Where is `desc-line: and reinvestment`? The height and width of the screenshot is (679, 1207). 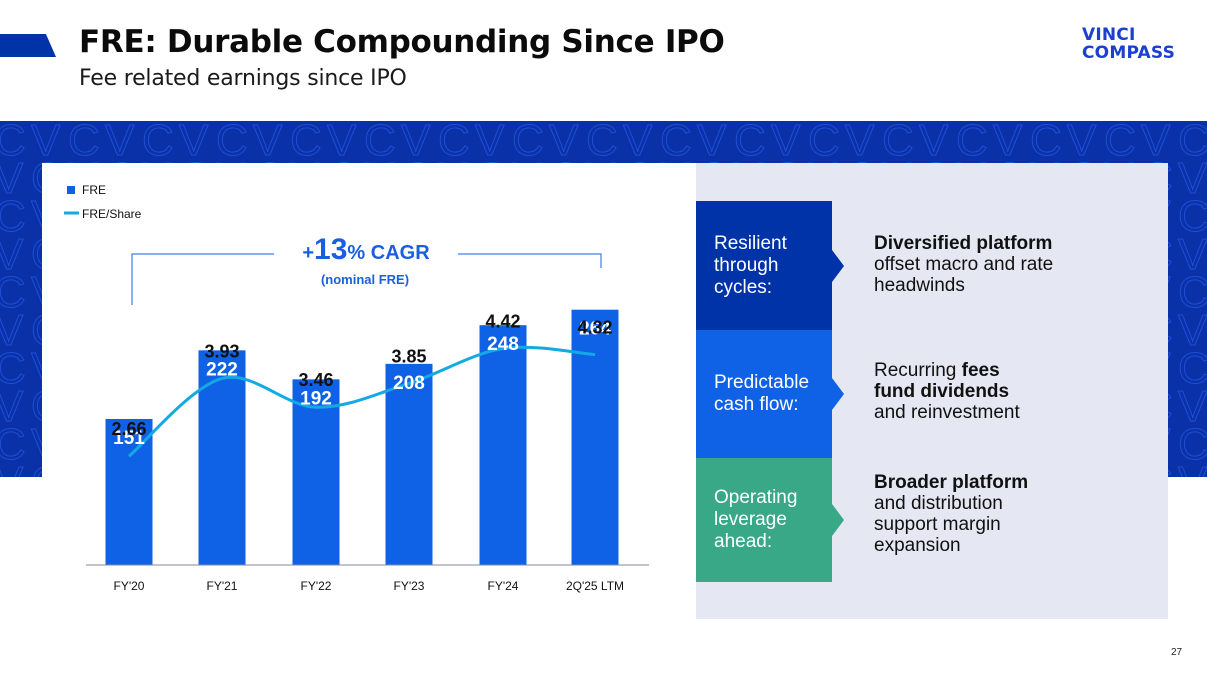
desc-line: and reinvestment is located at coordinates (947, 412).